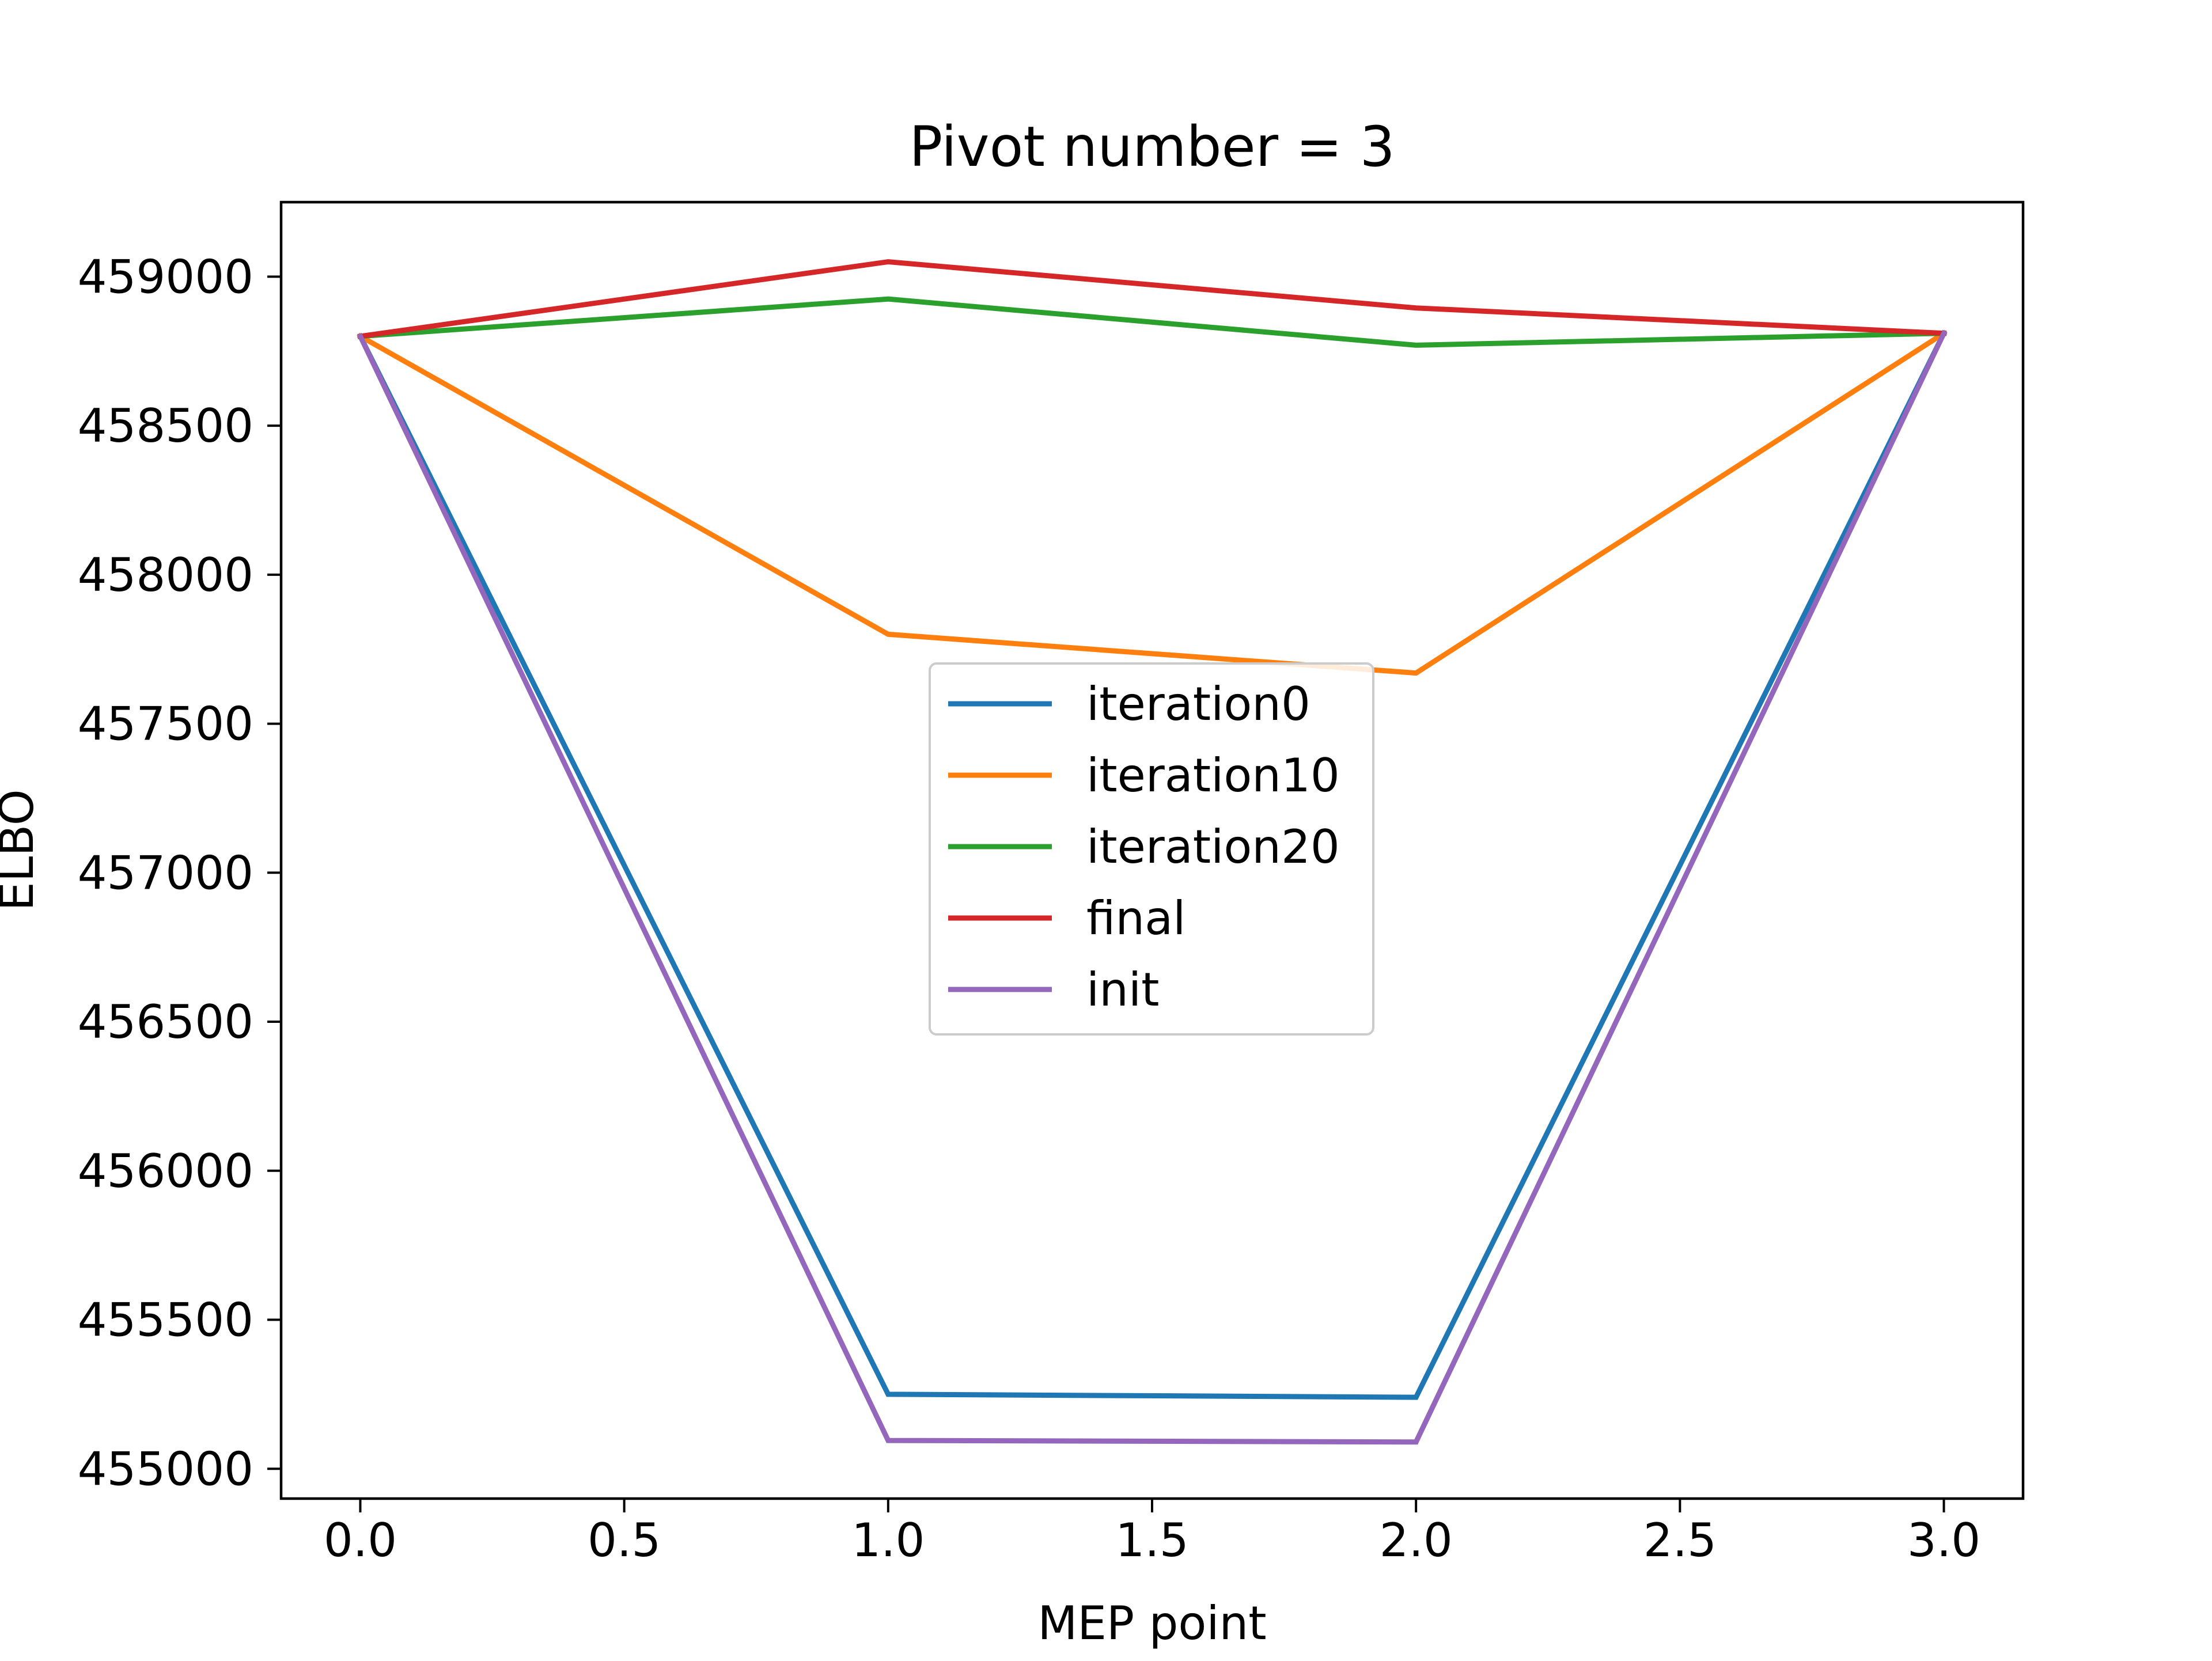 This screenshot has height=1661, width=2212. What do you see at coordinates (22, 850) in the screenshot?
I see `y-axis-label: ELBO` at bounding box center [22, 850].